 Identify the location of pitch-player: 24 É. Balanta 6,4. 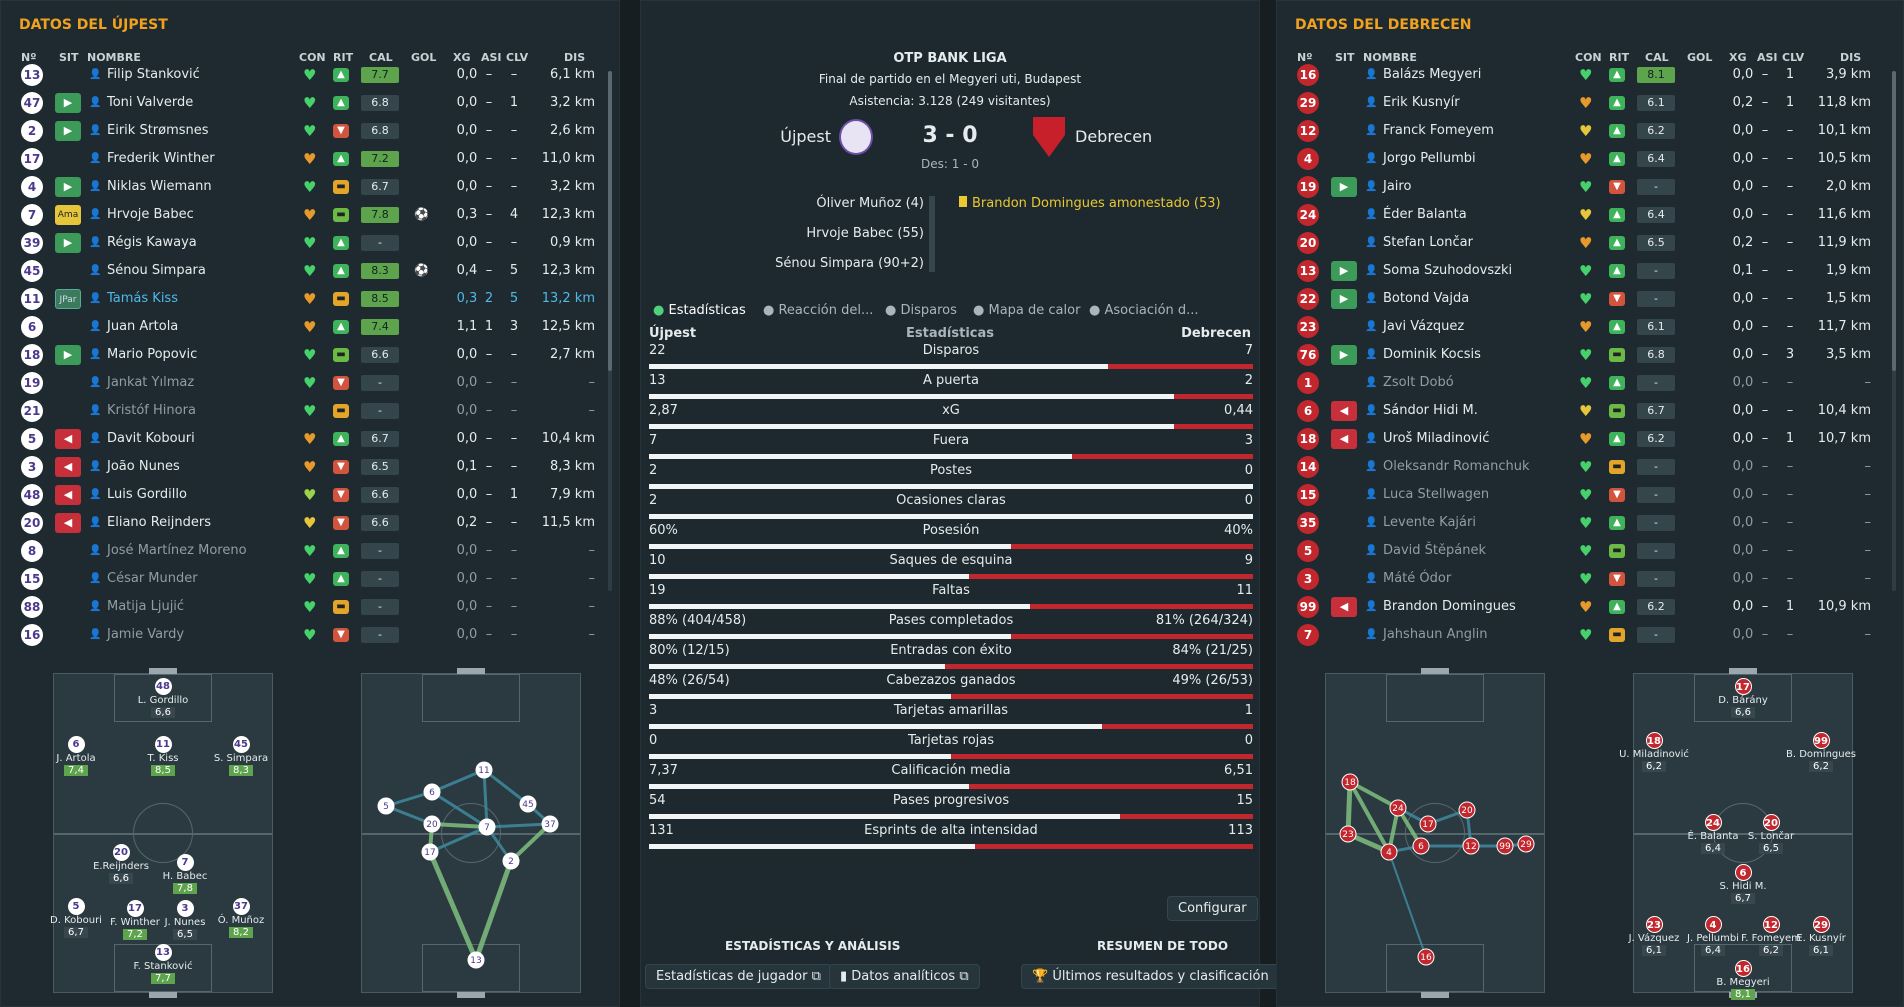
(1713, 834).